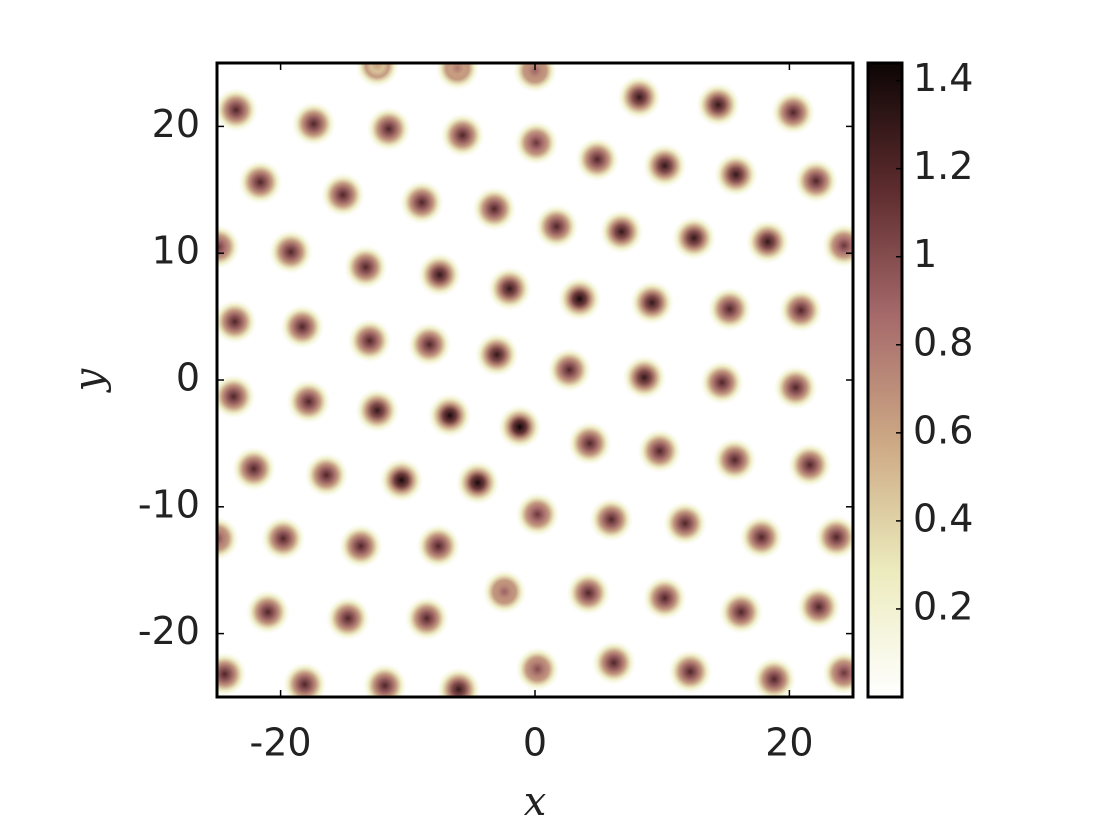  I want to click on y-tick-label: 0, so click(188, 378).